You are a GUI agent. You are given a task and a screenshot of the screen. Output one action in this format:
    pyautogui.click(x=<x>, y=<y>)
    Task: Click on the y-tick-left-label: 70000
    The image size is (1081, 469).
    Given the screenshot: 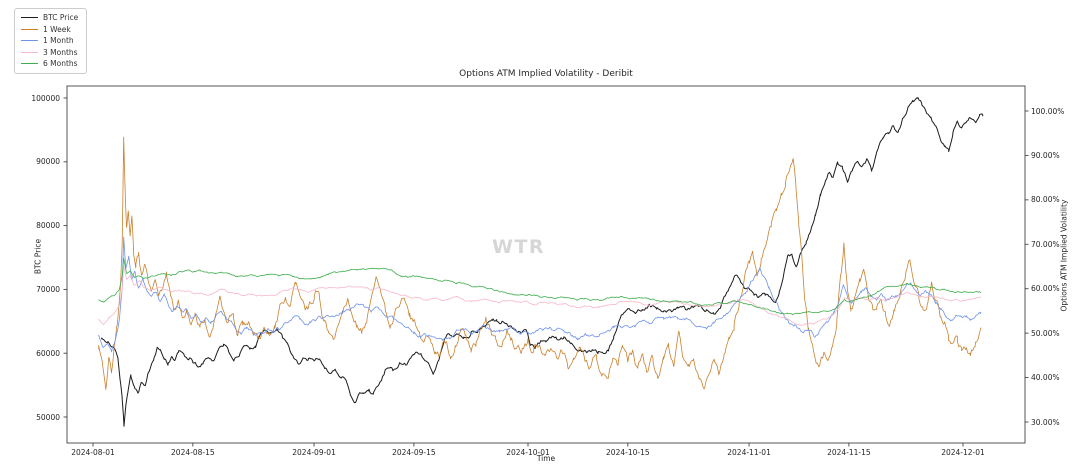 What is the action you would take?
    pyautogui.click(x=48, y=289)
    